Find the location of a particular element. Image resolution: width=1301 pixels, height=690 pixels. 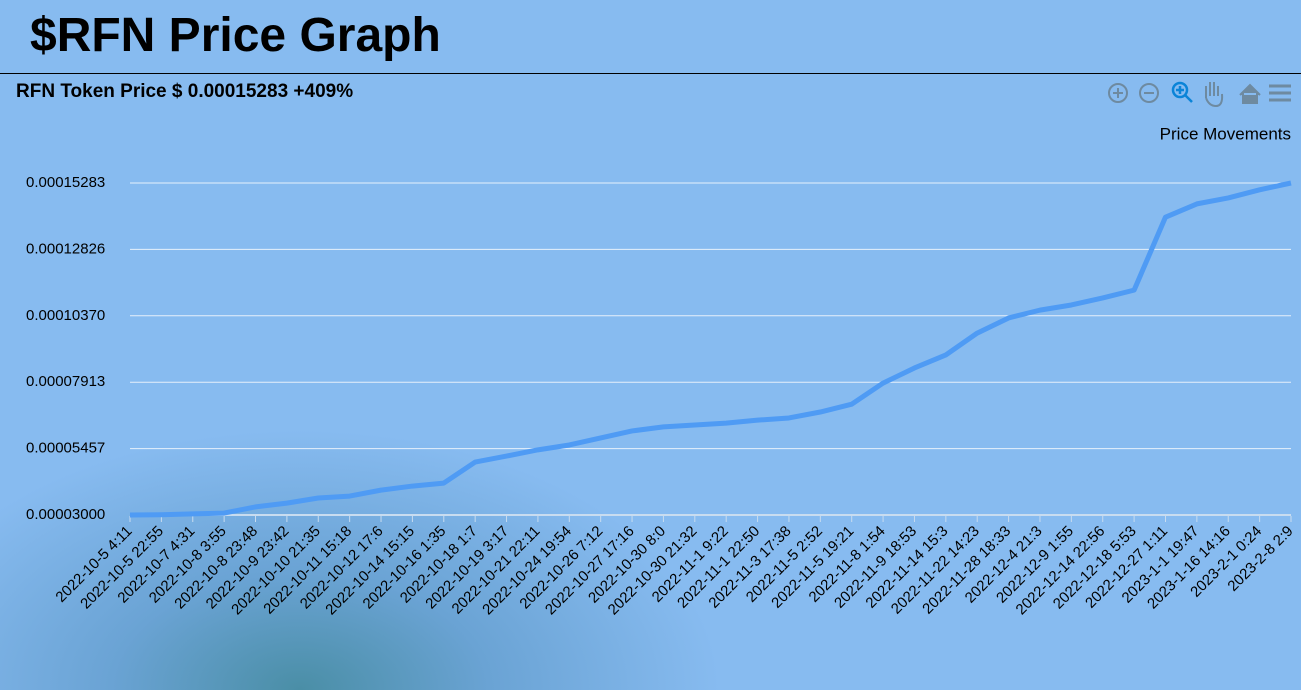

reset is located at coordinates (1250, 93).